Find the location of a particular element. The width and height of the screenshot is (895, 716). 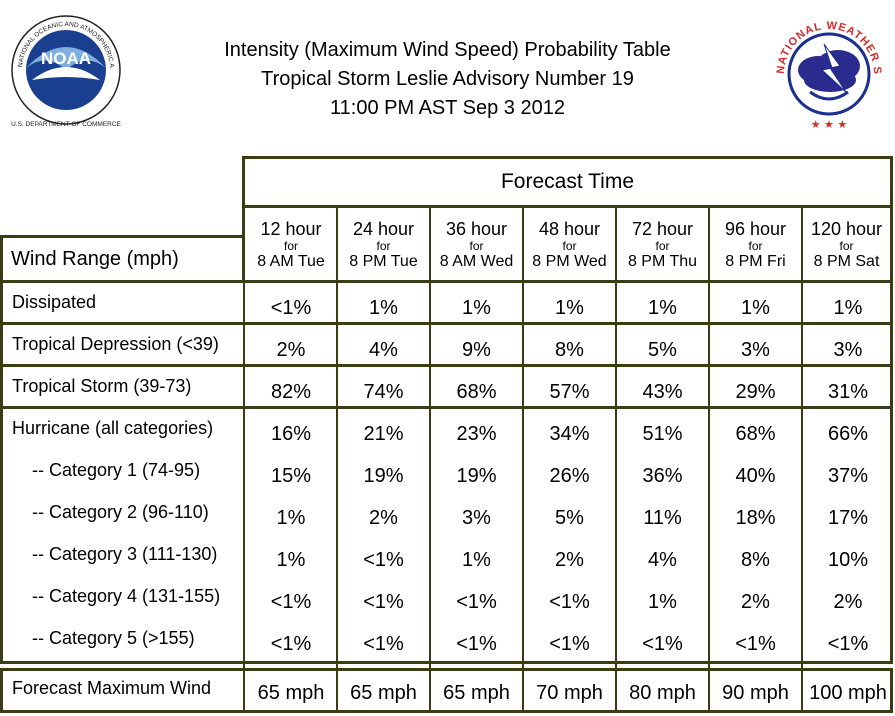

value-cell-category-1: 37% is located at coordinates (848, 476).